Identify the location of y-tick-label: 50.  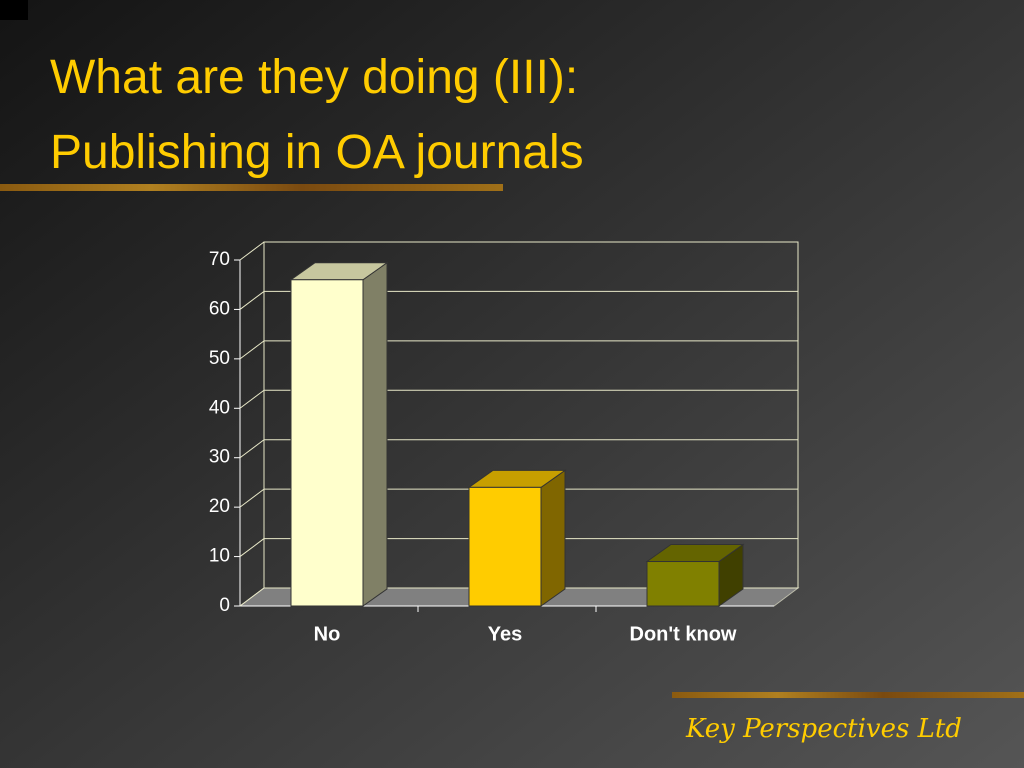
(219, 358).